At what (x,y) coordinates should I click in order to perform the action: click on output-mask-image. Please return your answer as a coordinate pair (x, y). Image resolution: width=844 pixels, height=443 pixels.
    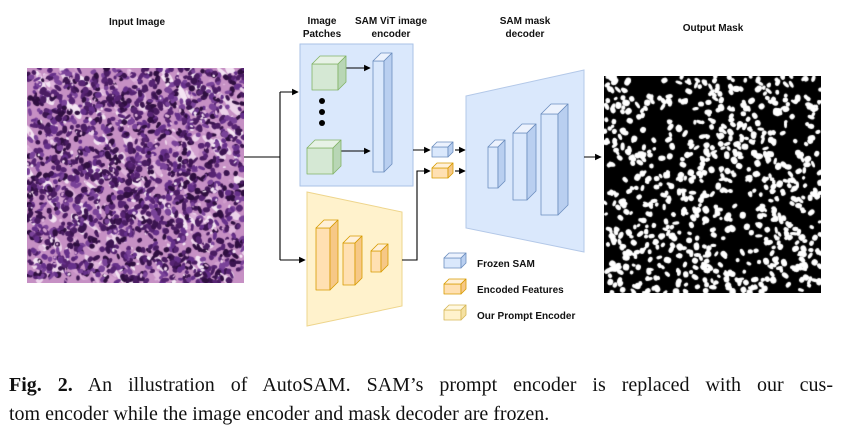
    Looking at the image, I should click on (712, 184).